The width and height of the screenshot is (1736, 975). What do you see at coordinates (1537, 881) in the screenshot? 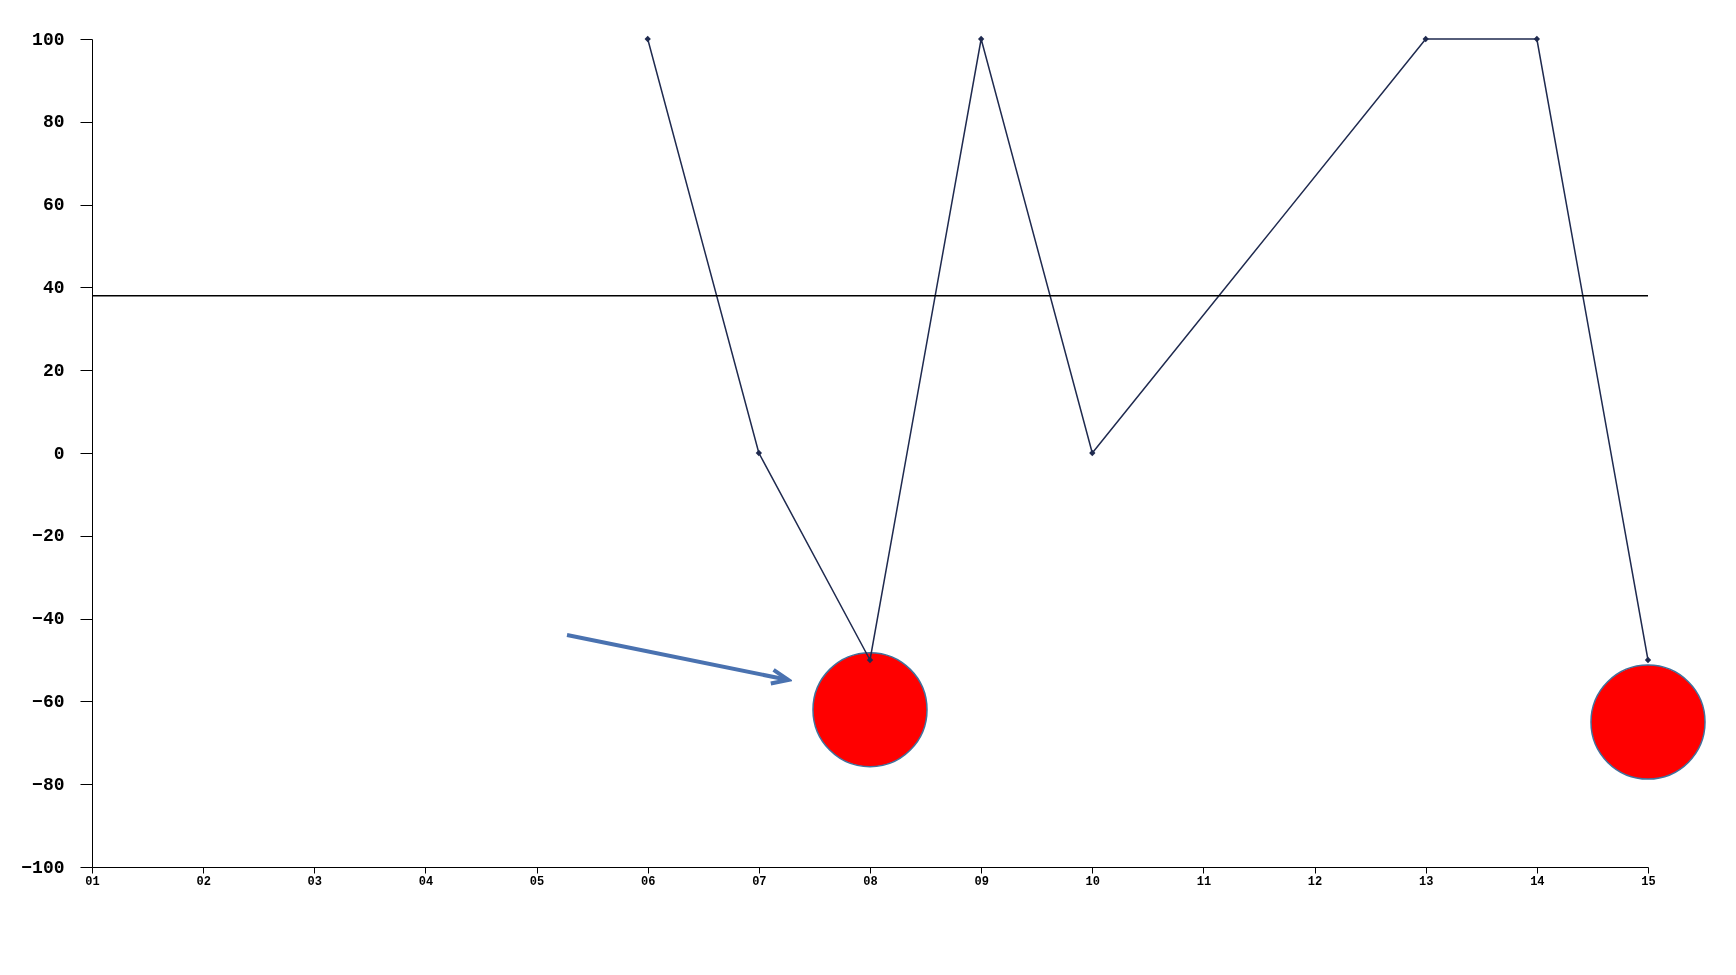
I see `x-tick-label: 14` at bounding box center [1537, 881].